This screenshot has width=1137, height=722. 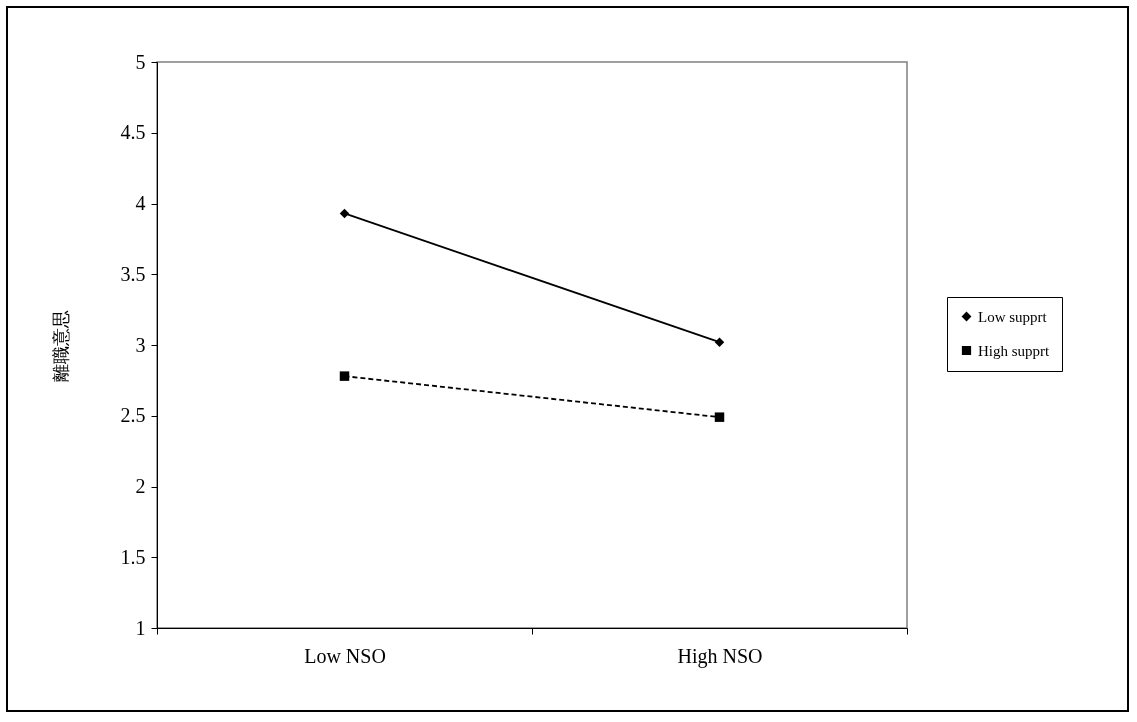 I want to click on y-tick-label: 5, so click(x=140, y=61).